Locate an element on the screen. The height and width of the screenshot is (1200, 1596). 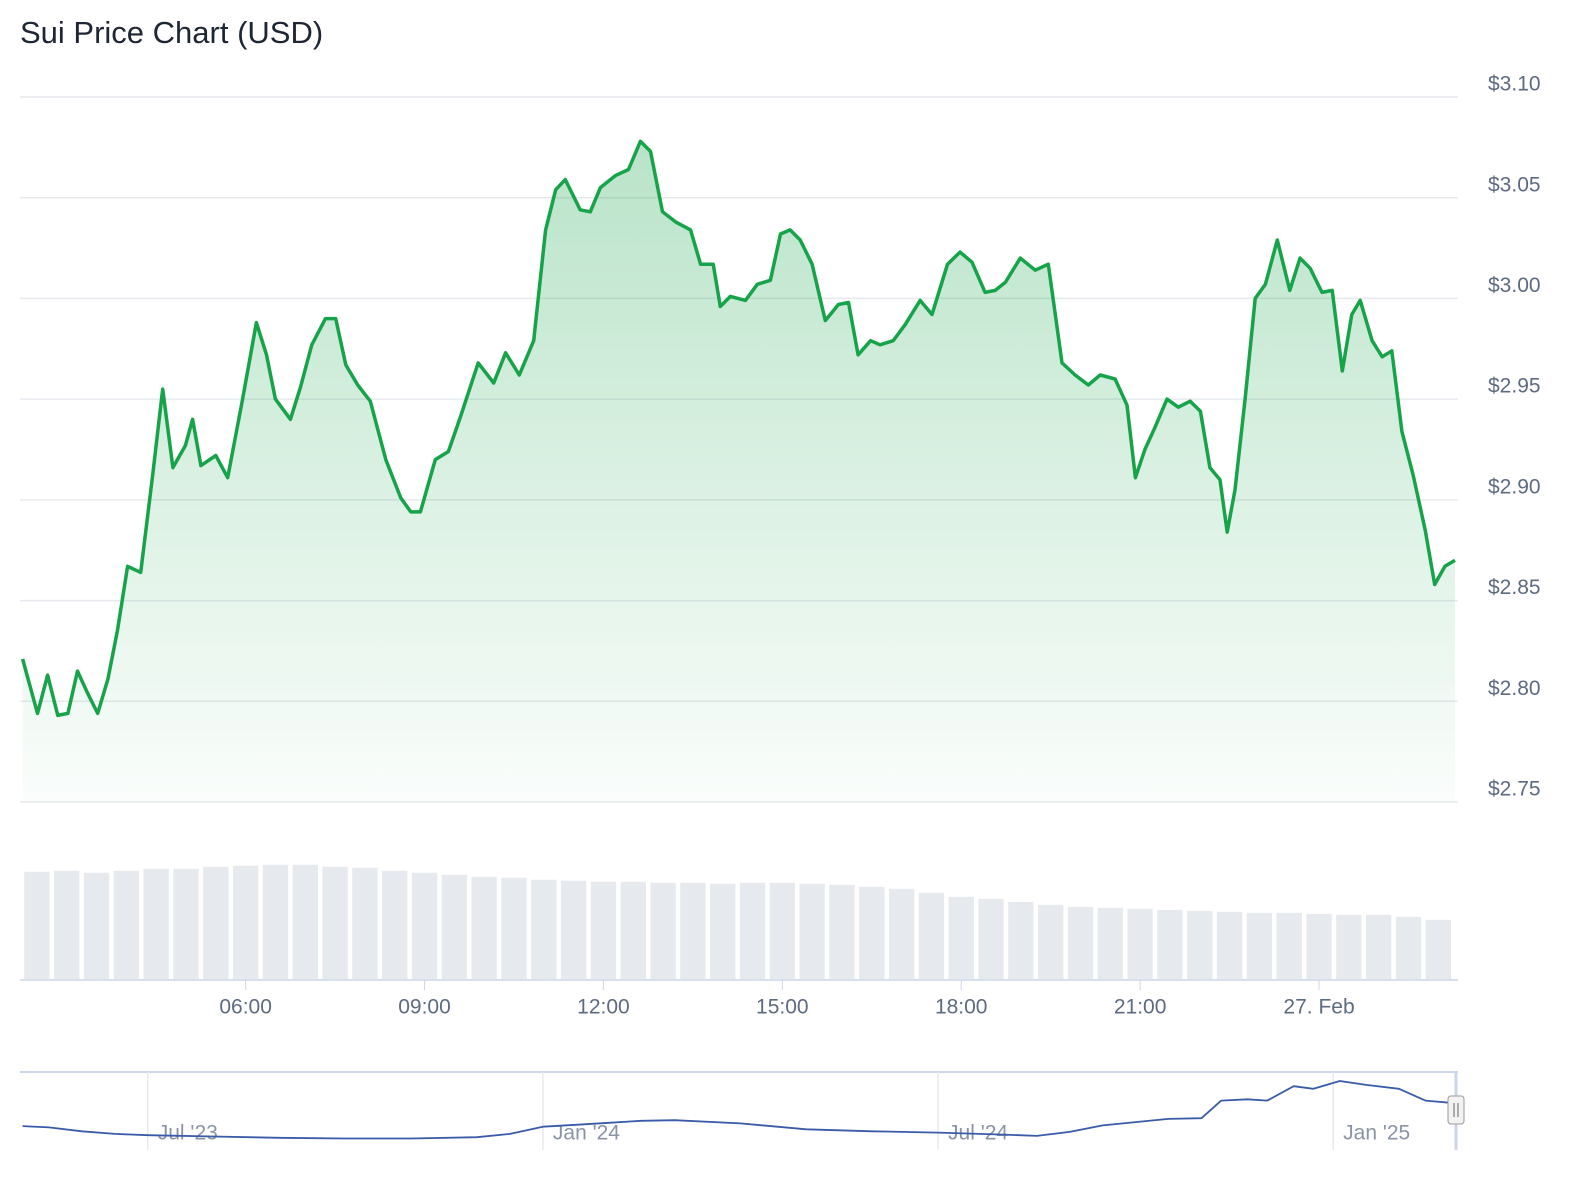
y-tick-label: $2.90 is located at coordinates (1514, 486).